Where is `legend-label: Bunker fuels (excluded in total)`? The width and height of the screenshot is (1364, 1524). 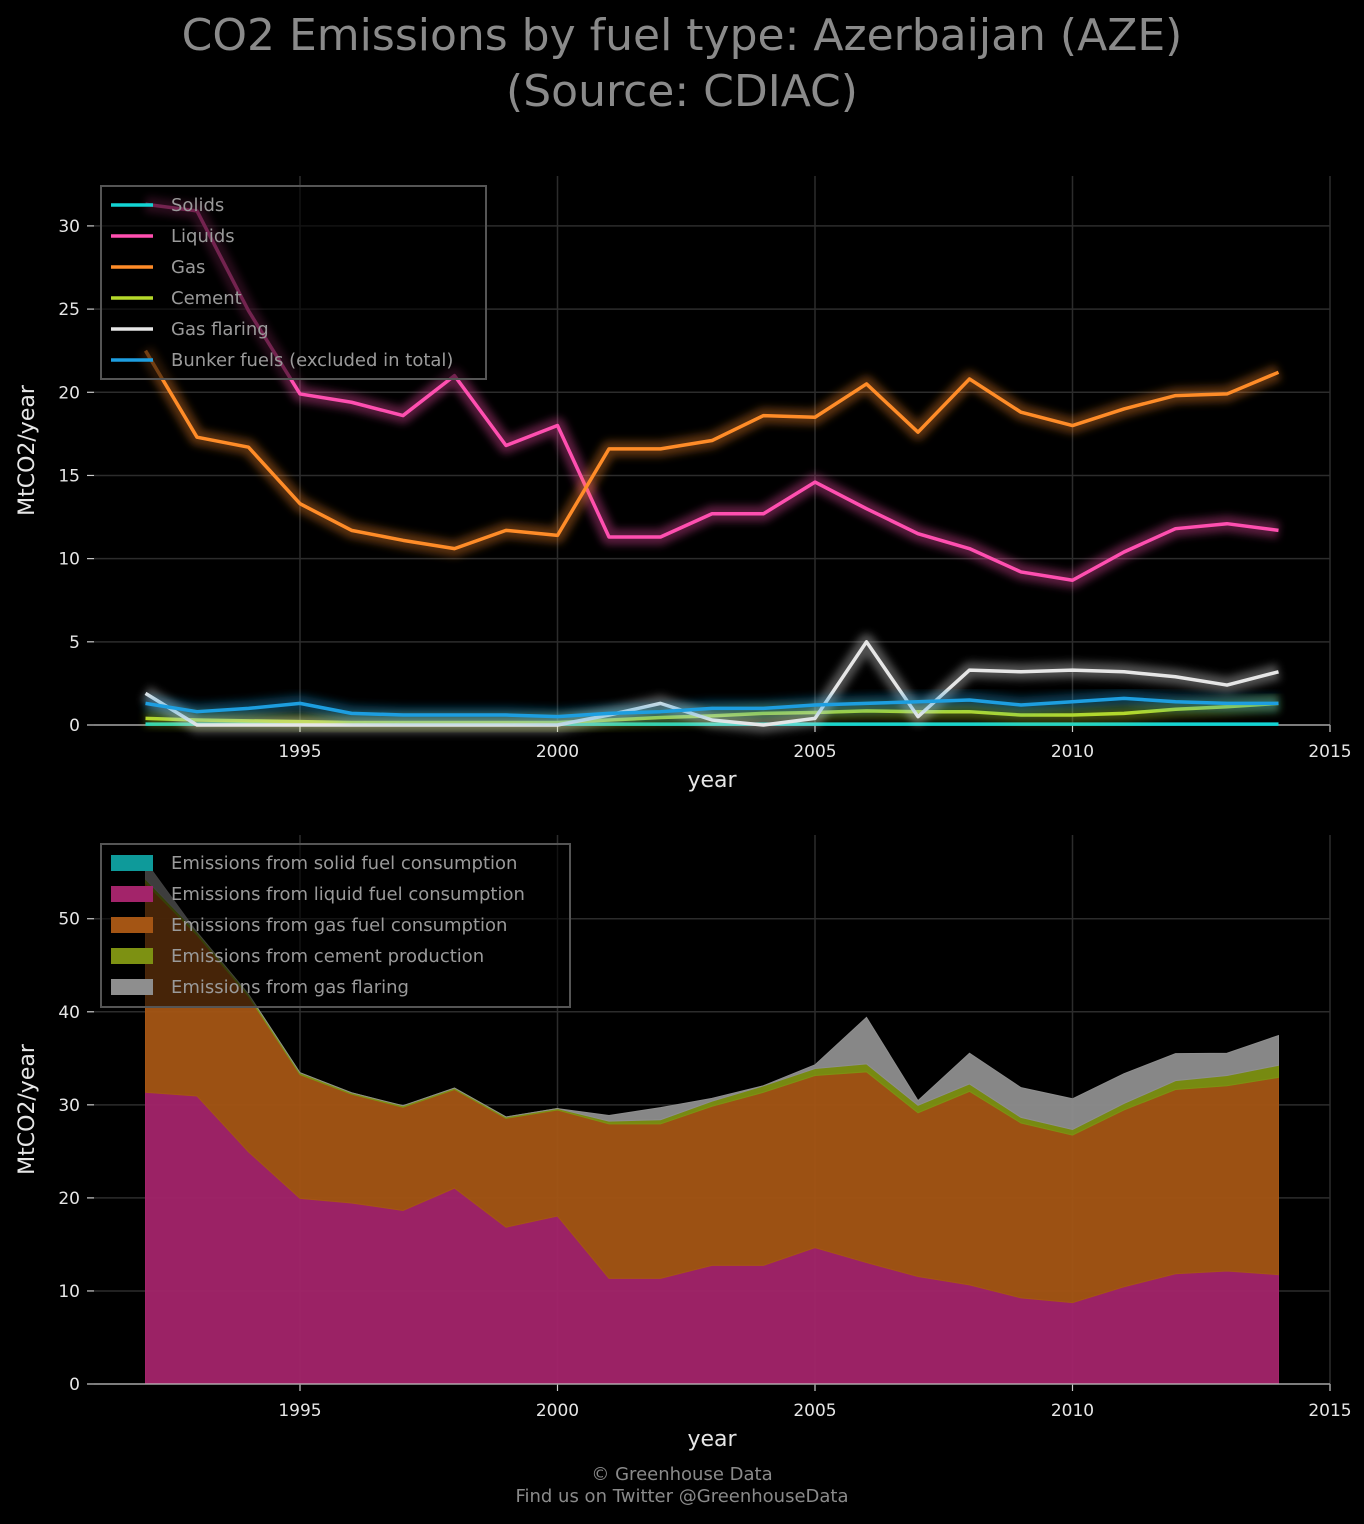 legend-label: Bunker fuels (excluded in total) is located at coordinates (312, 360).